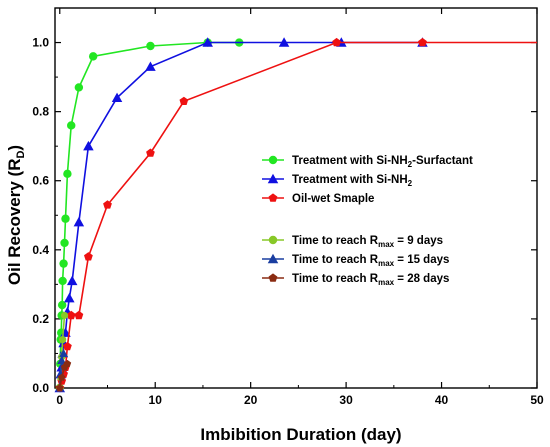  What do you see at coordinates (382, 162) in the screenshot?
I see `legend-label: Treatment with Si-NH2-Surfactant` at bounding box center [382, 162].